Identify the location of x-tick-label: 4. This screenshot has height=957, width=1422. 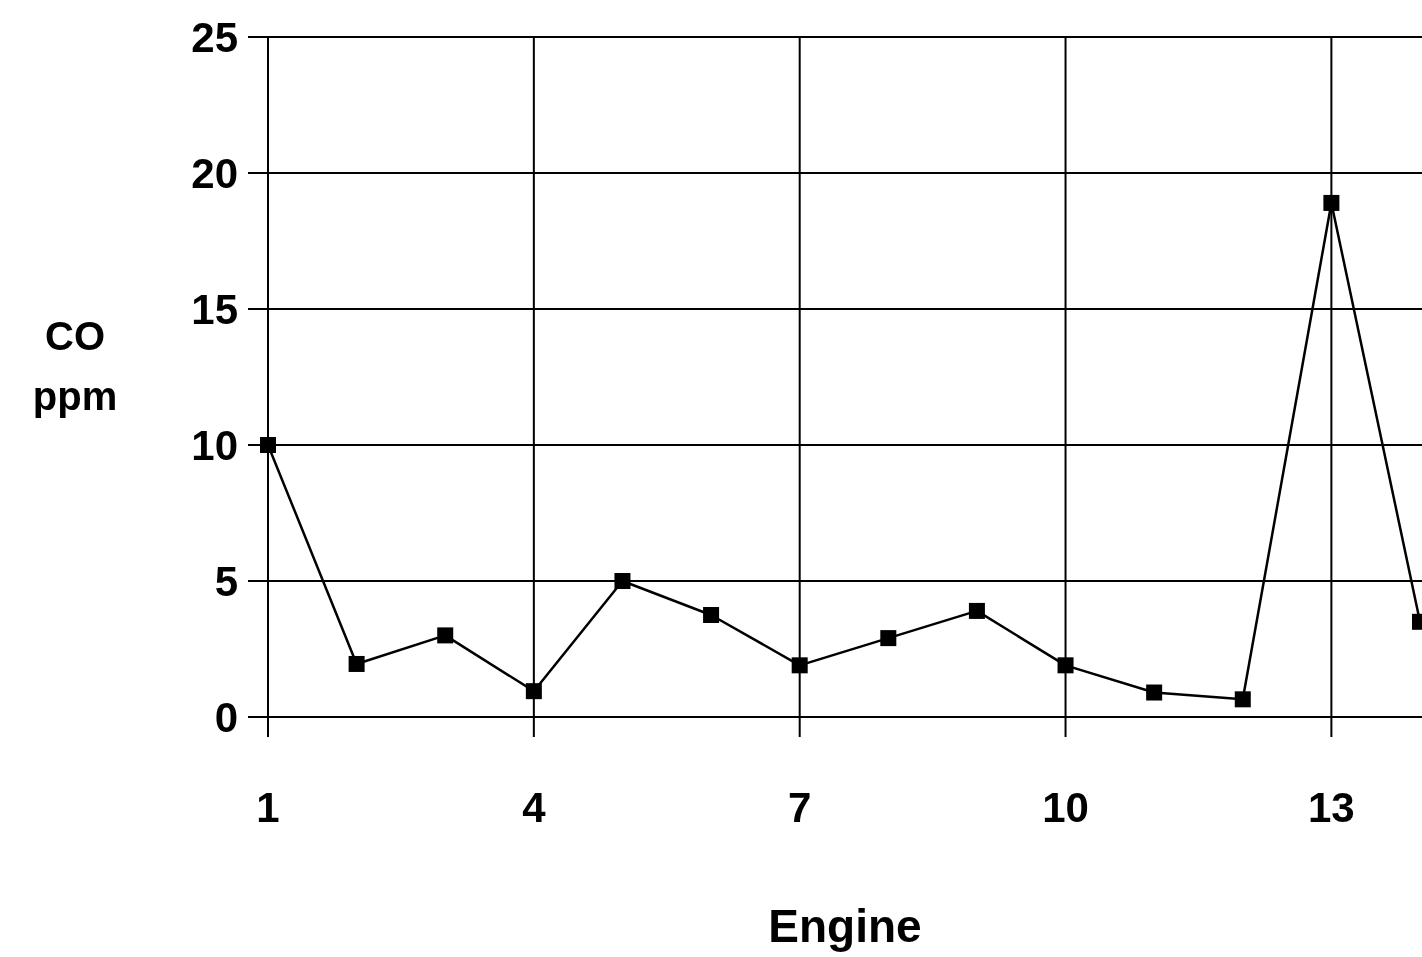
(534, 807).